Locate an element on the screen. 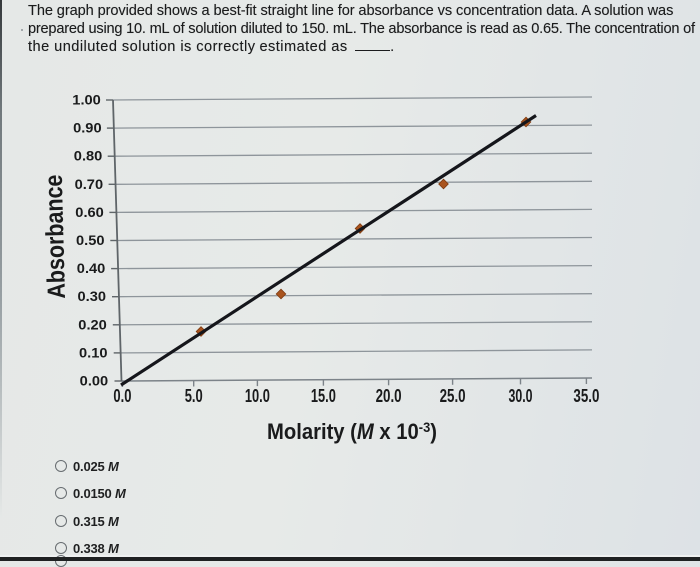 The image size is (700, 567). svg-text: 0.10 is located at coordinates (93, 352).